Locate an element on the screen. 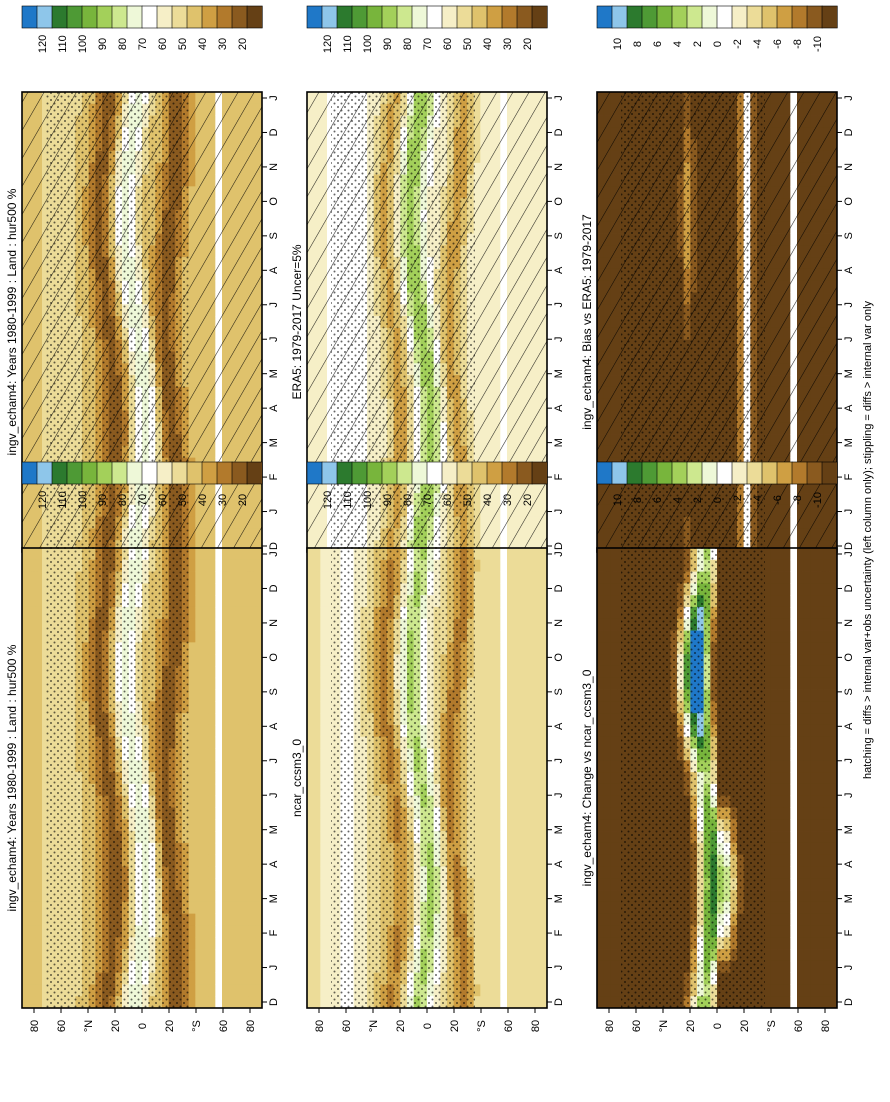 This screenshot has width=890, height=1102. lat-tick-label: 20 is located at coordinates (170, 1026).